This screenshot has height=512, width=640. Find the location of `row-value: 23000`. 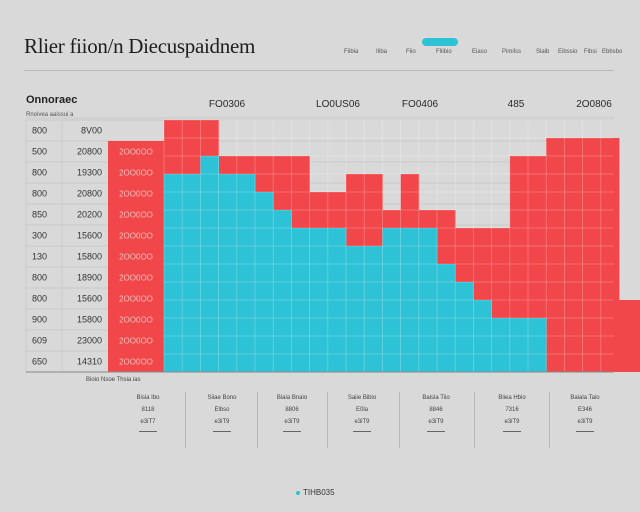

row-value: 23000 is located at coordinates (89, 341).